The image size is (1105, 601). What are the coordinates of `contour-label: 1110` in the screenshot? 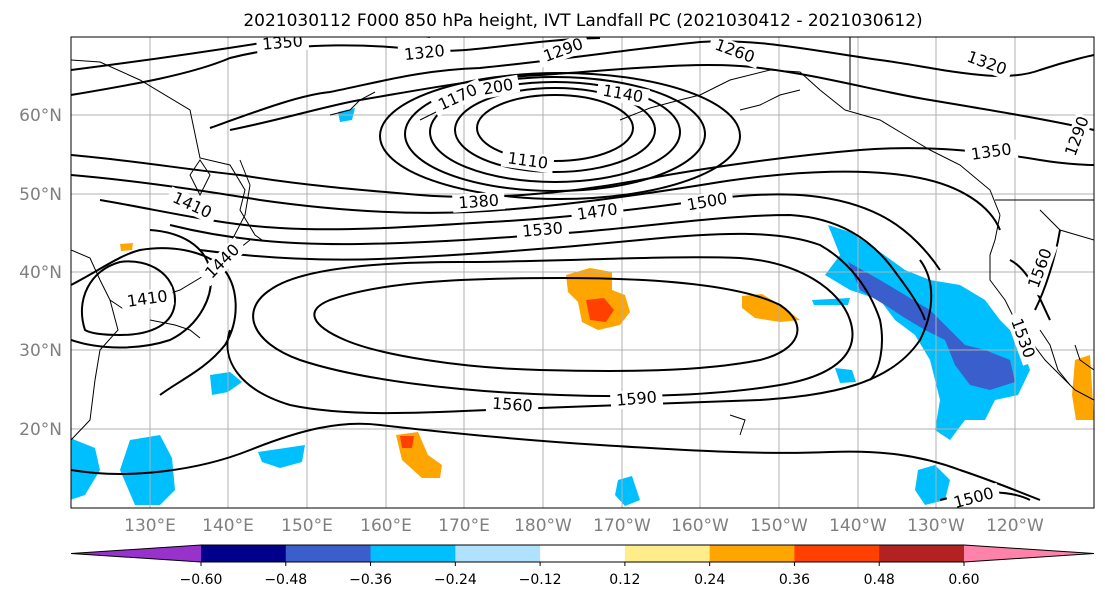 It's located at (527, 161).